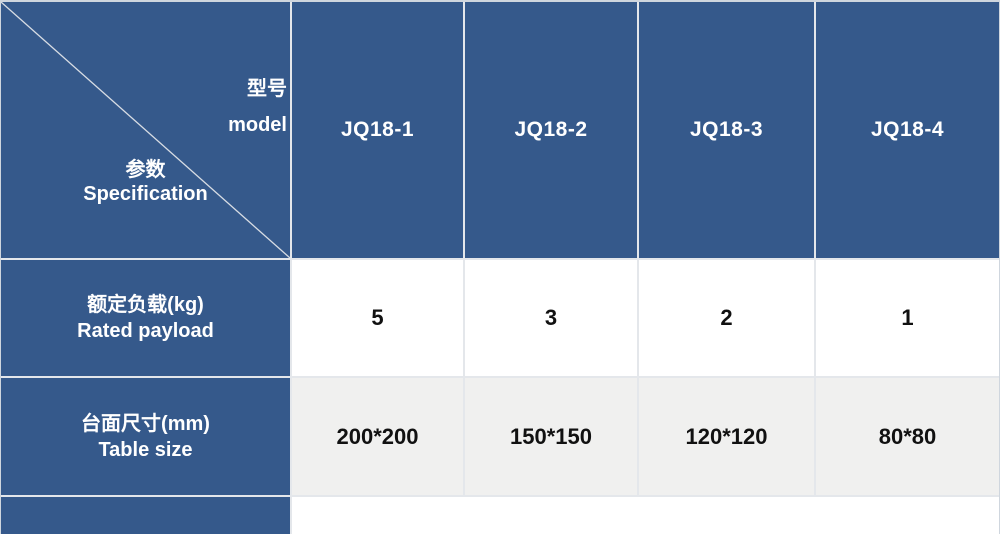 The image size is (1000, 534). What do you see at coordinates (907, 130) in the screenshot?
I see `column-header-jq18-4: JQ18-4` at bounding box center [907, 130].